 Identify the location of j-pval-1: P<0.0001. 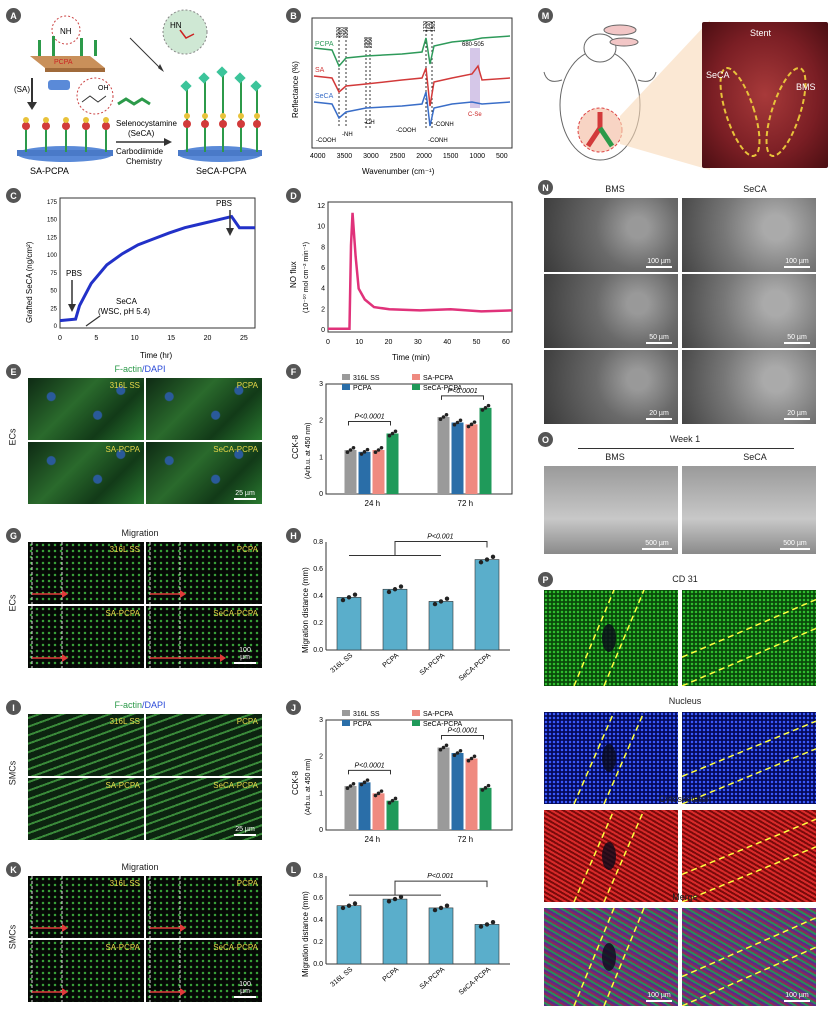
(463, 731).